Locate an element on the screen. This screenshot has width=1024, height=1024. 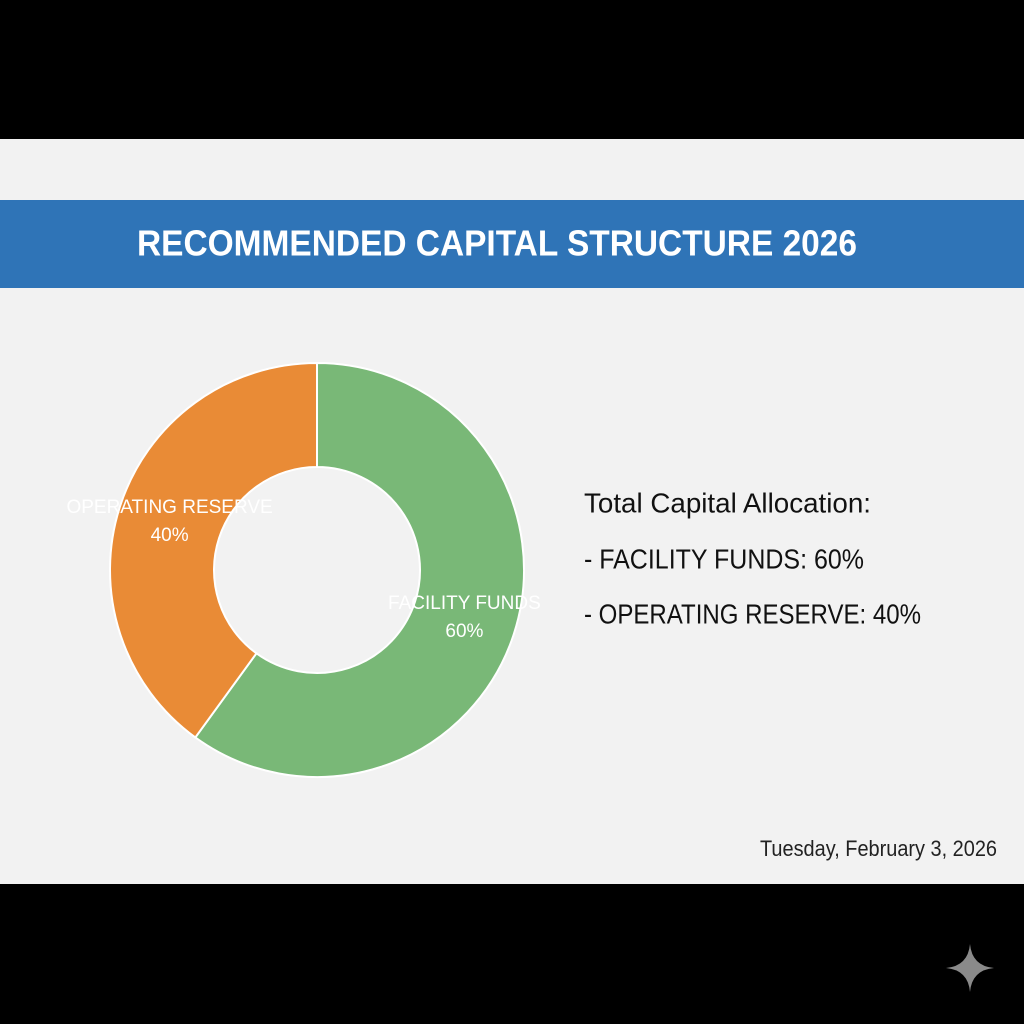
title-band is located at coordinates (512, 244).